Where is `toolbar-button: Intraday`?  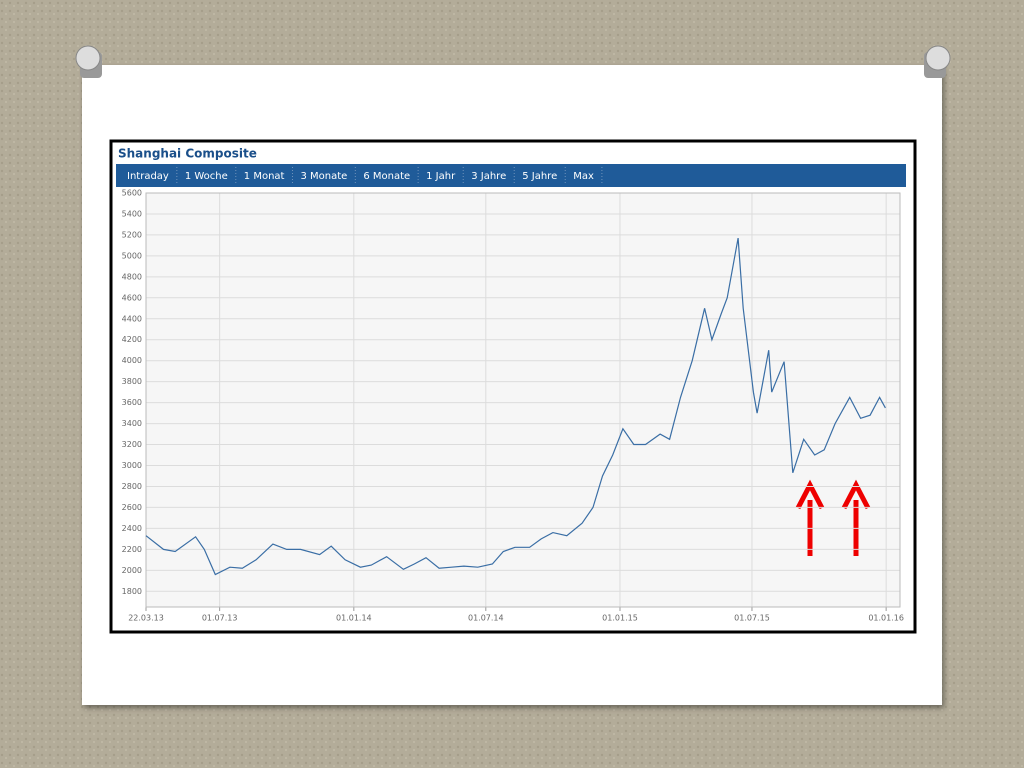
toolbar-button: Intraday is located at coordinates (148, 176).